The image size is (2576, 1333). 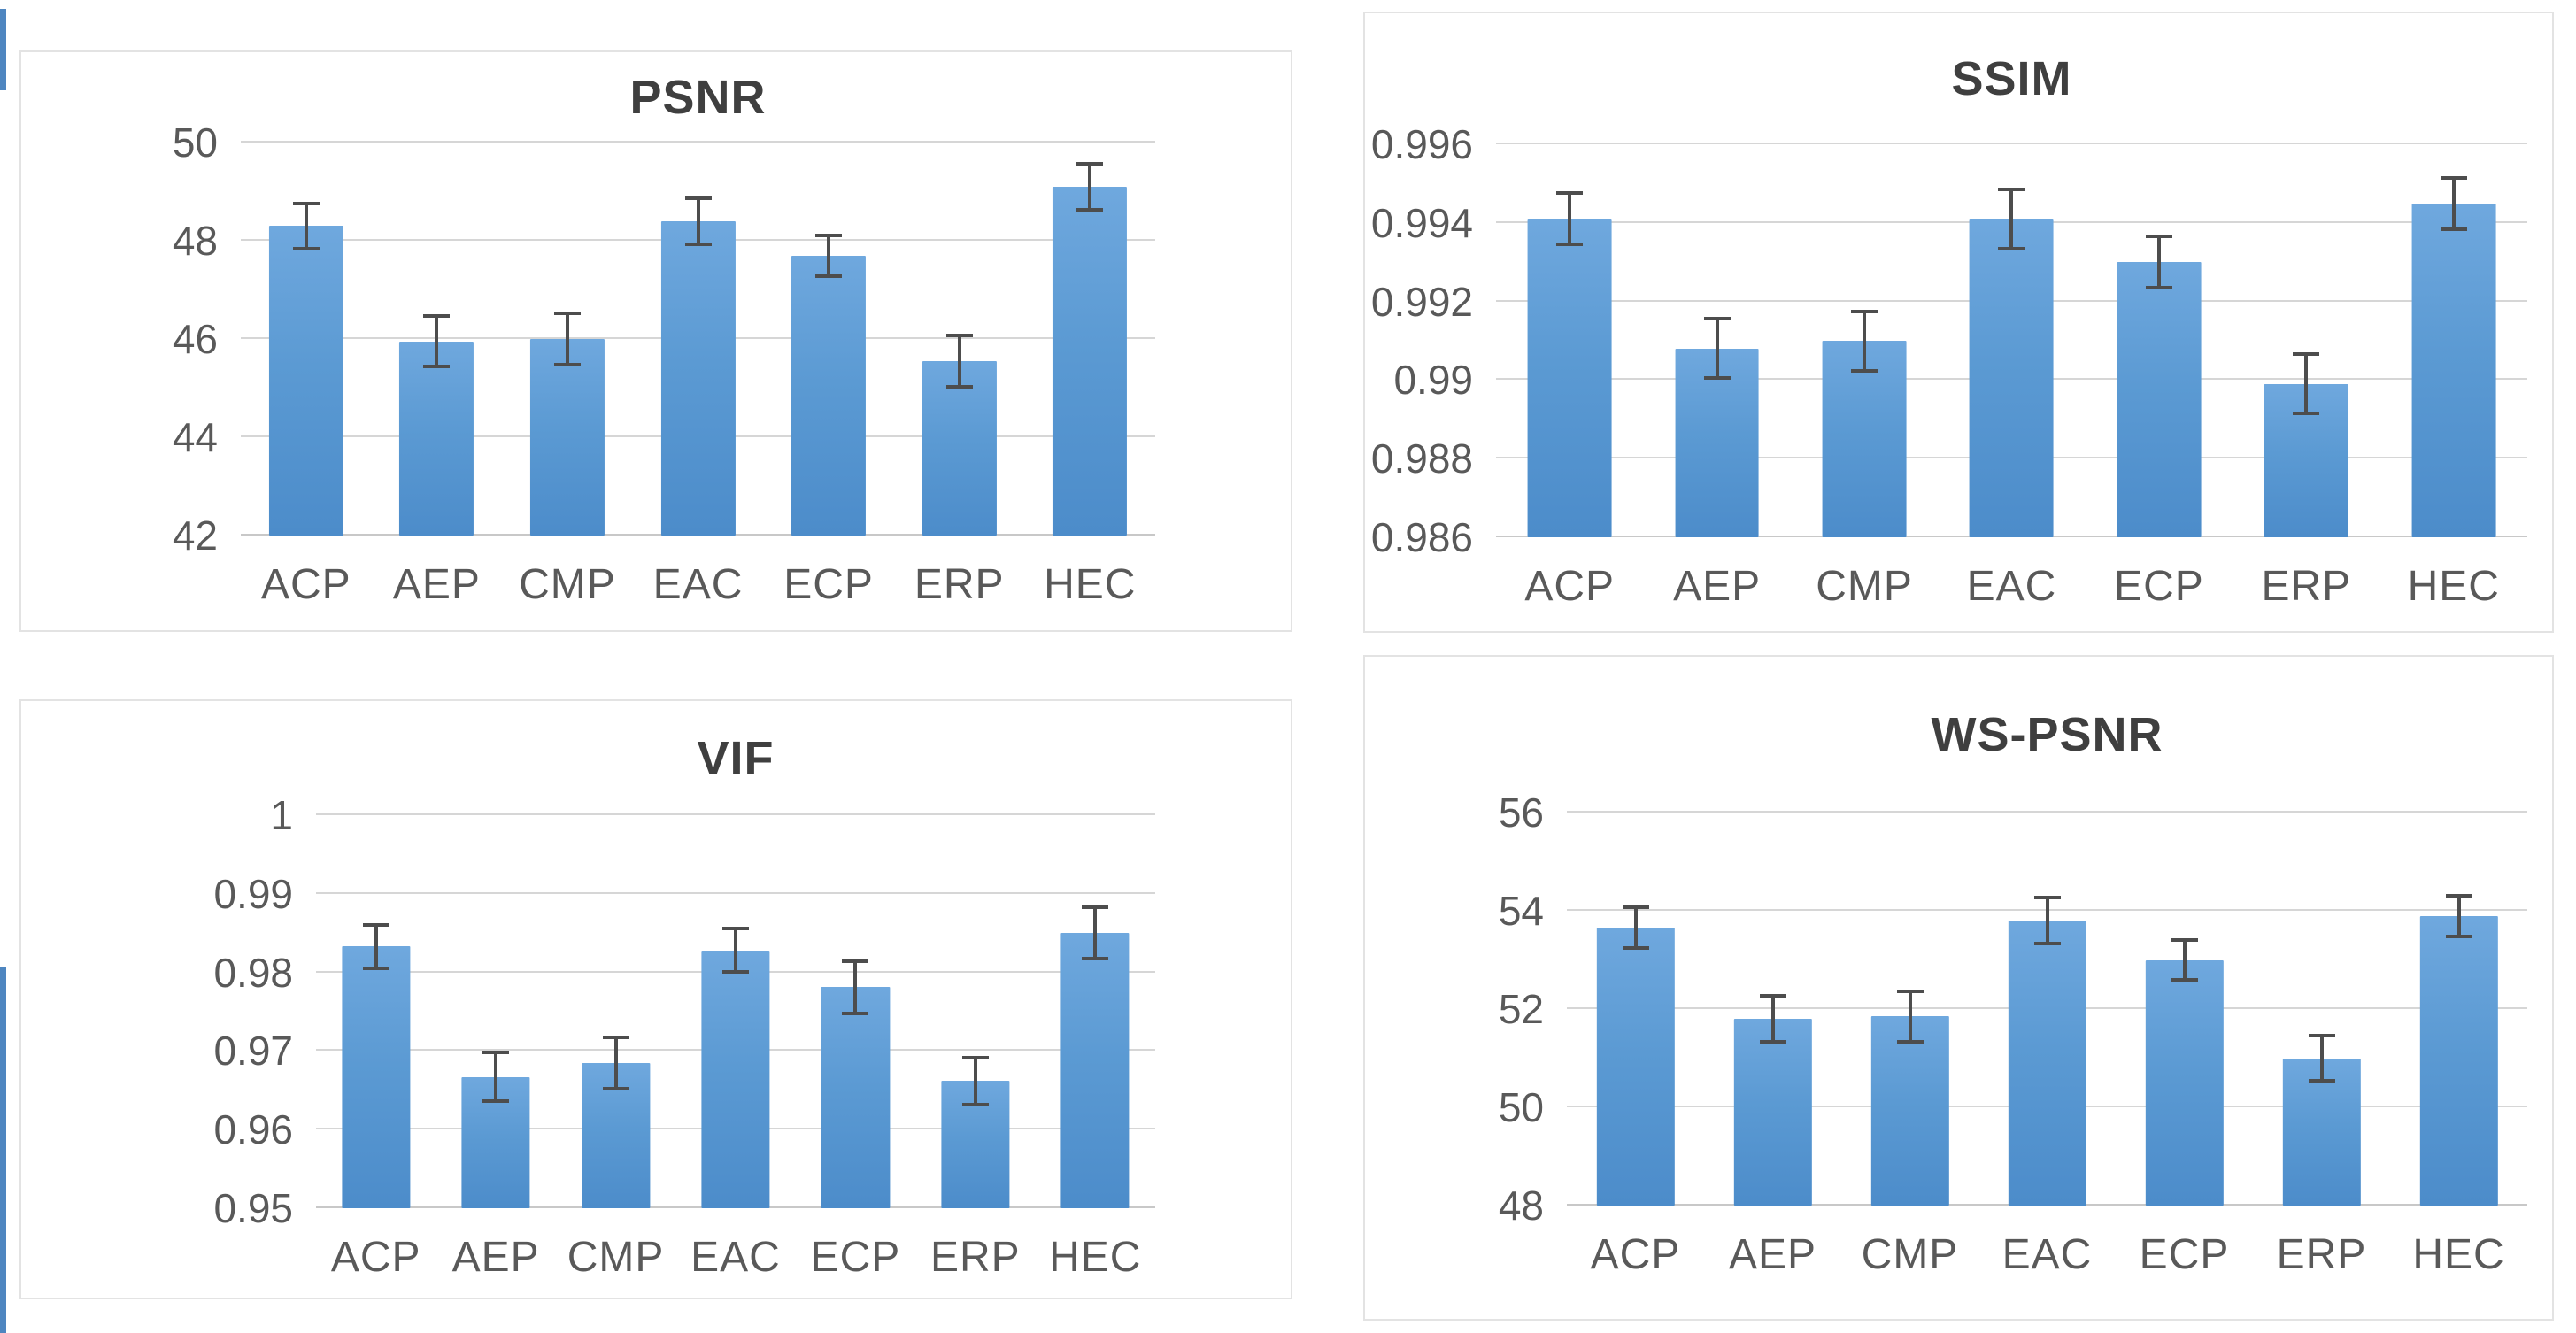 I want to click on chart-title: WS-PSNR, so click(x=2047, y=734).